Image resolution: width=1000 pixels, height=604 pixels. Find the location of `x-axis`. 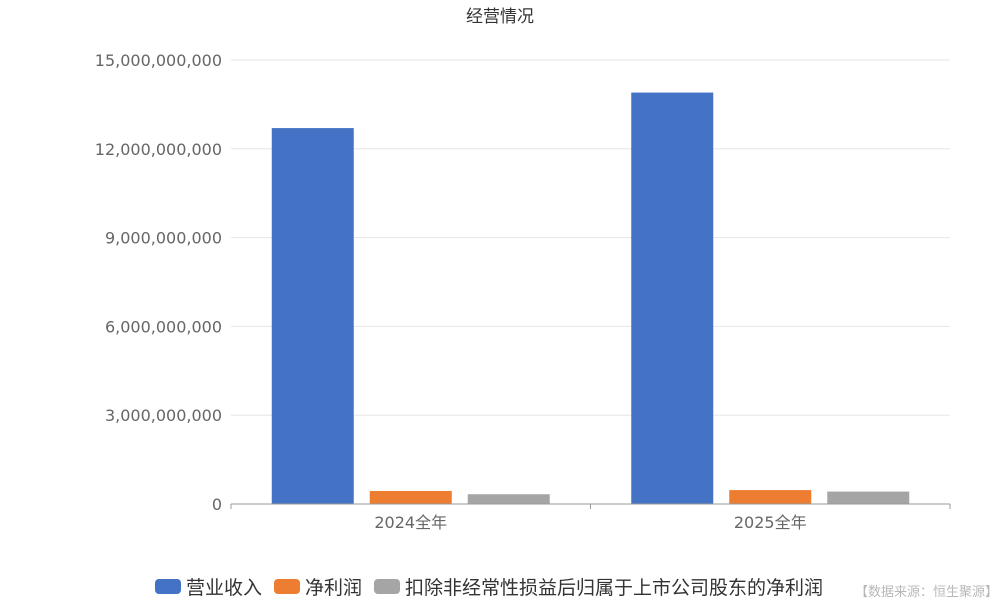

x-axis is located at coordinates (590, 506).